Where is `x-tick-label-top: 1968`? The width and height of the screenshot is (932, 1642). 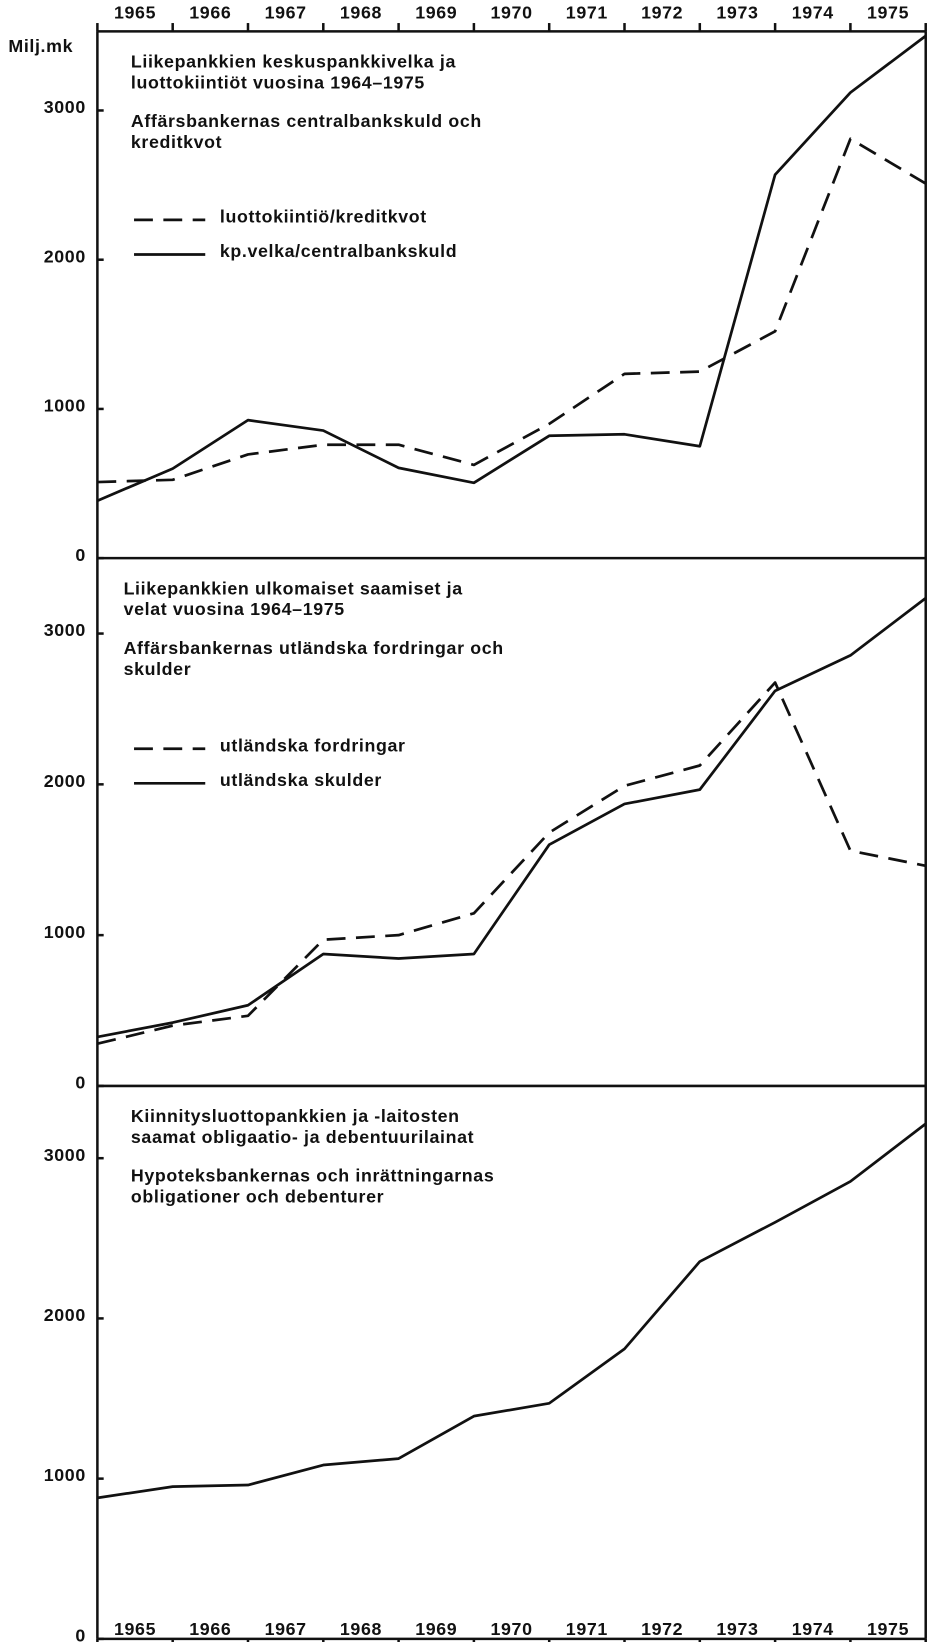 x-tick-label-top: 1968 is located at coordinates (361, 12).